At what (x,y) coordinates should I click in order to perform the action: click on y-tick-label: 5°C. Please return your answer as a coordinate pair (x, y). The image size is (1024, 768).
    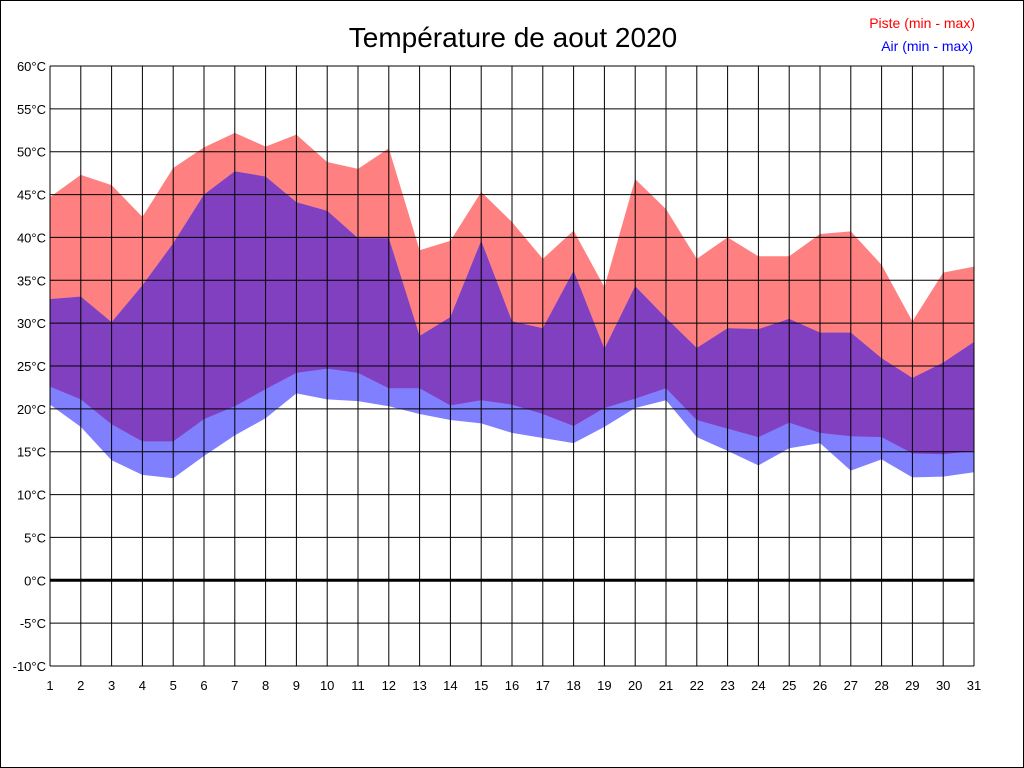
    Looking at the image, I should click on (35, 537).